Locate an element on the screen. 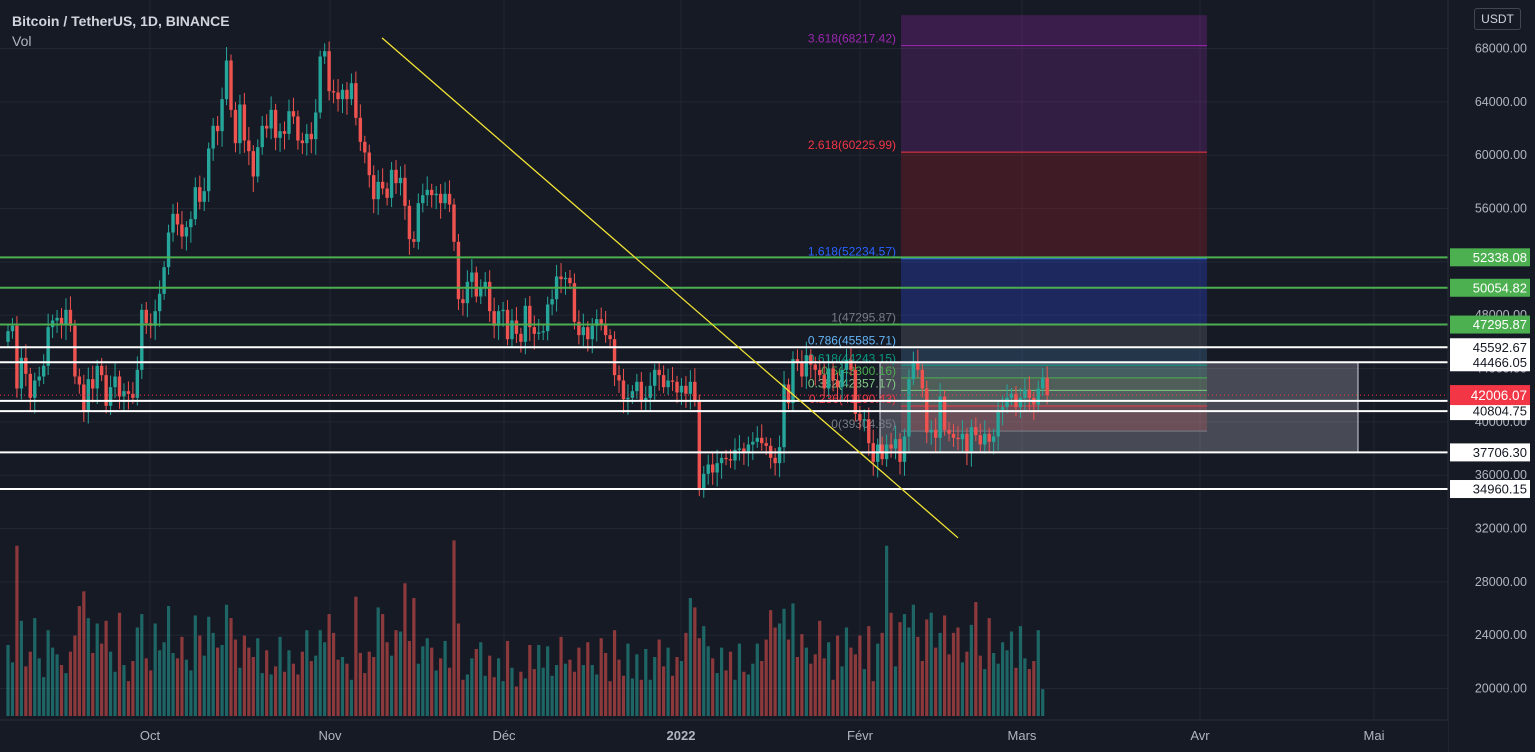  level-tag-label: 52338.08 is located at coordinates (1500, 257).